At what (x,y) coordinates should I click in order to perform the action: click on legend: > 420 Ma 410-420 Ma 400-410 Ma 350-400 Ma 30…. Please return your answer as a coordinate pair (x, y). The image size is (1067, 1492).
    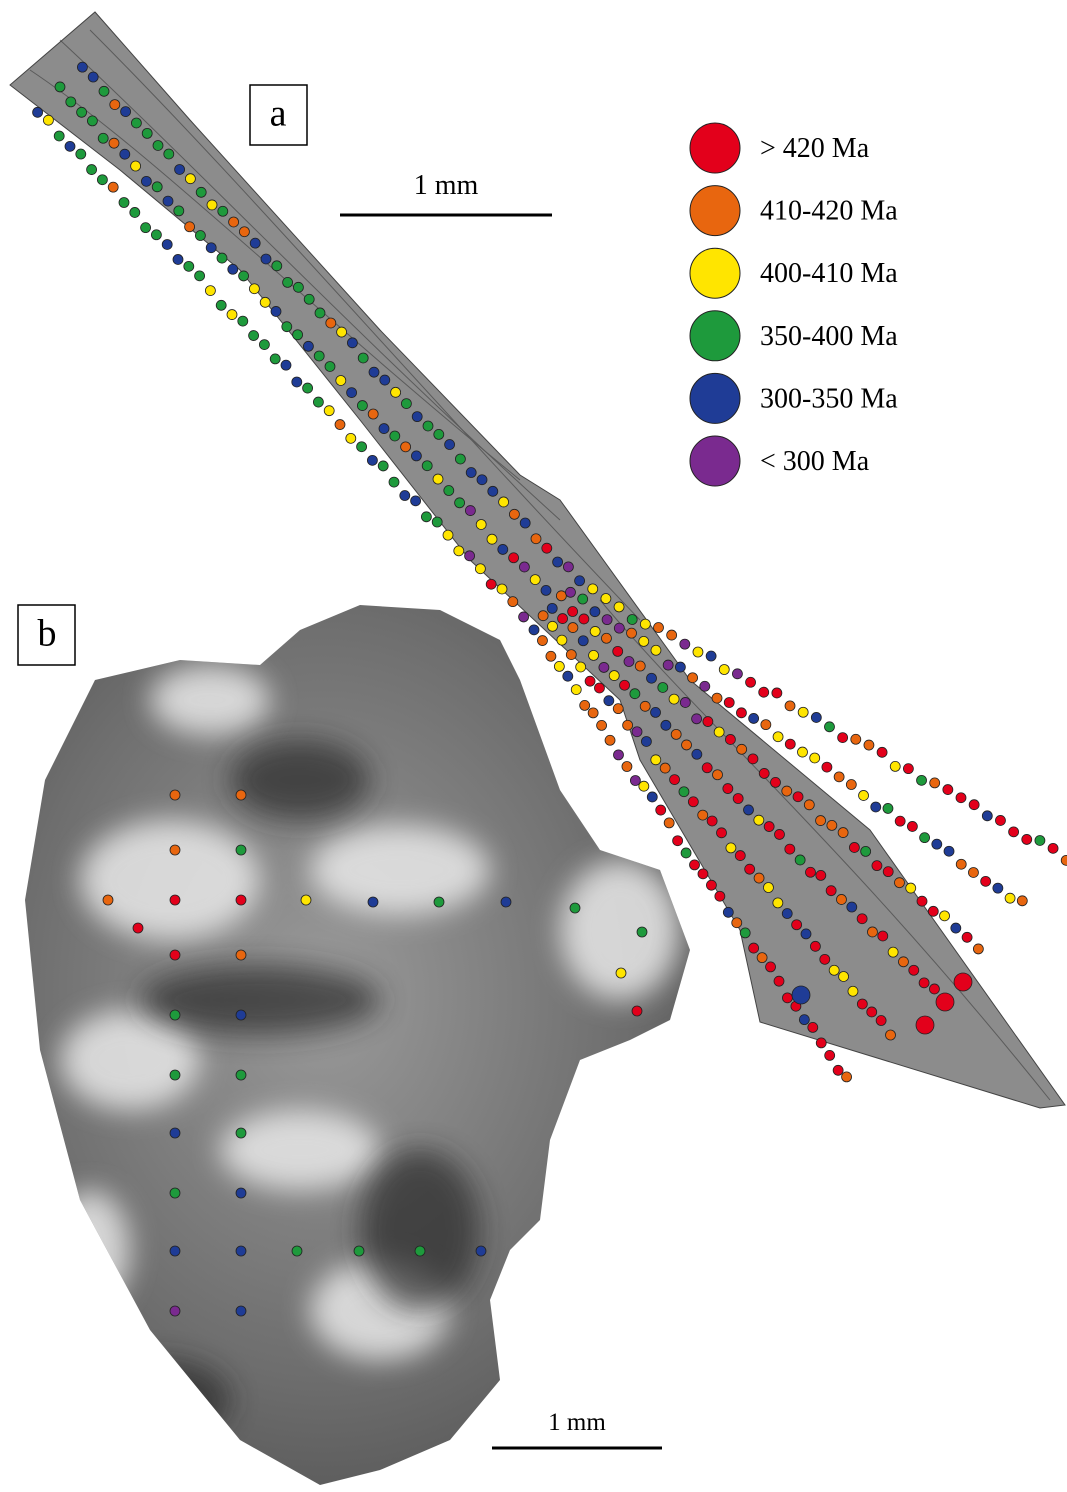
    Looking at the image, I should click on (793, 304).